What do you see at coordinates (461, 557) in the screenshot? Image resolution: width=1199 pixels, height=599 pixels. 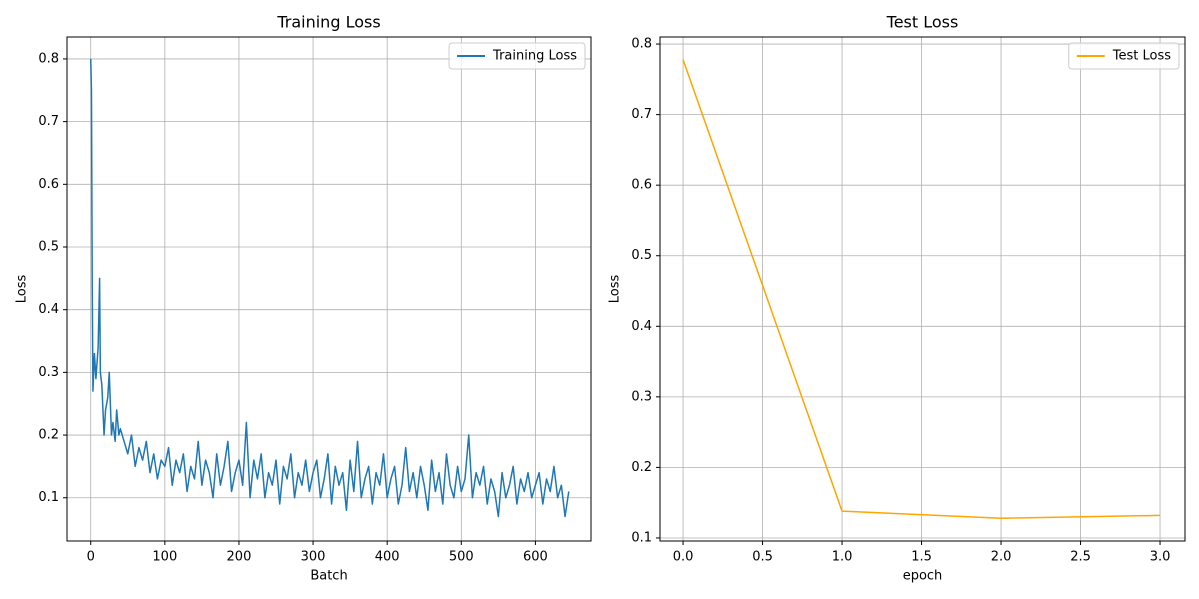 I see `x-tick-label: 500` at bounding box center [461, 557].